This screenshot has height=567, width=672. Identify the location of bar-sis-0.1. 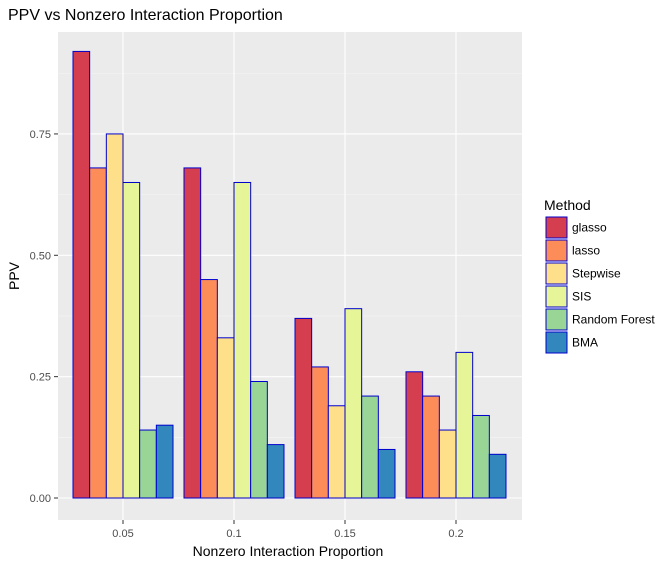
(242, 340).